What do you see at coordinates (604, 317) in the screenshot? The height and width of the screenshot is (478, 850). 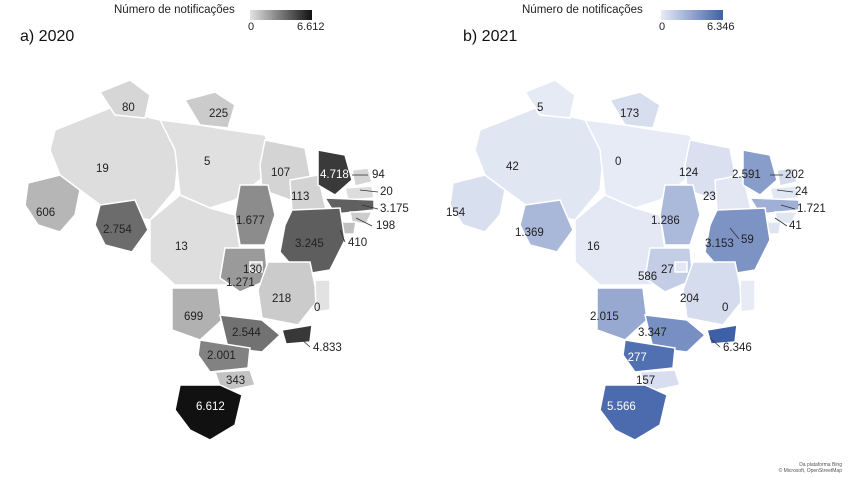 I see `region-value: 2.015` at bounding box center [604, 317].